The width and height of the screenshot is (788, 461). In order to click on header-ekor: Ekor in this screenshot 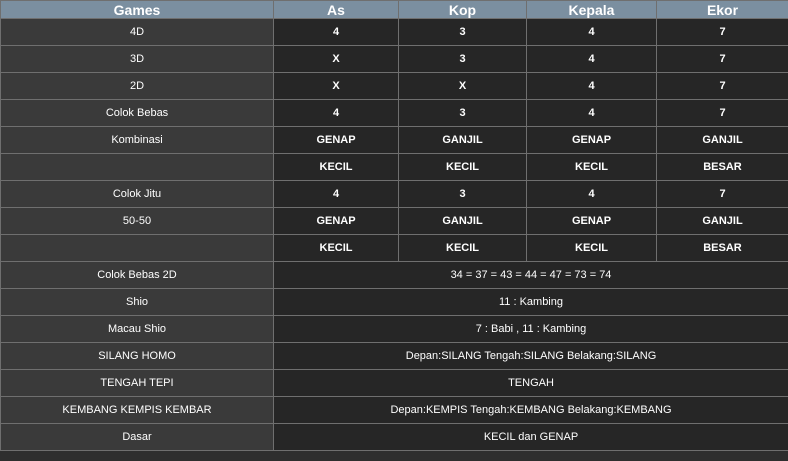, I will do `click(722, 9)`.